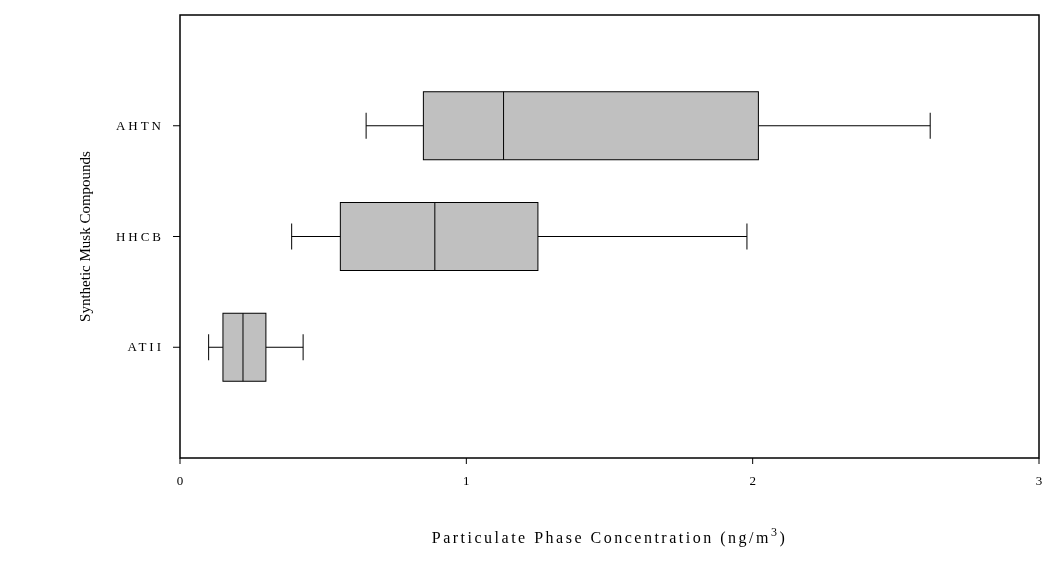  What do you see at coordinates (85, 236) in the screenshot?
I see `y-axis-title: Synthetic Musk Compounds` at bounding box center [85, 236].